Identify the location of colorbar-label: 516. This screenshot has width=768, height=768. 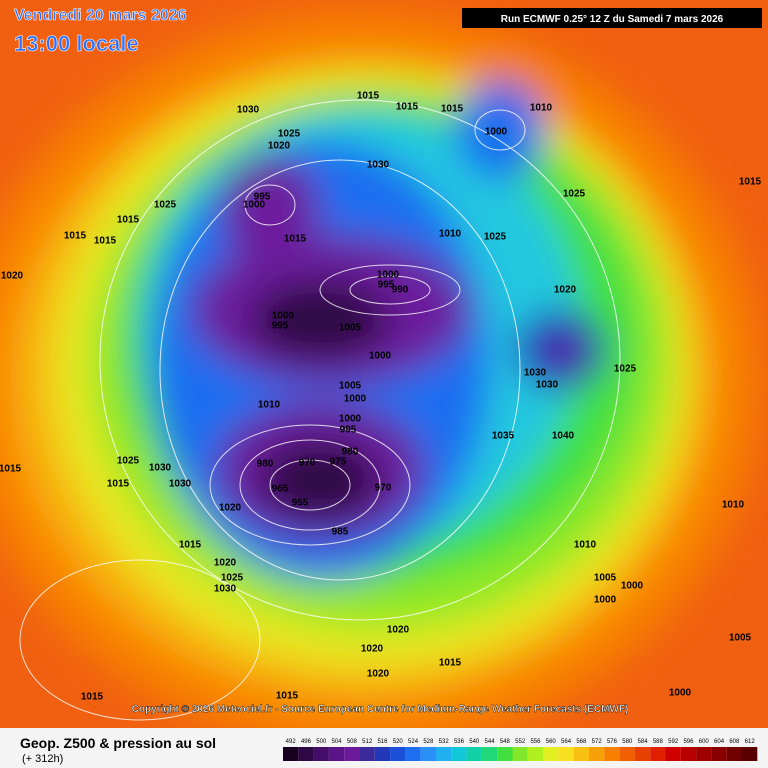
(382, 742).